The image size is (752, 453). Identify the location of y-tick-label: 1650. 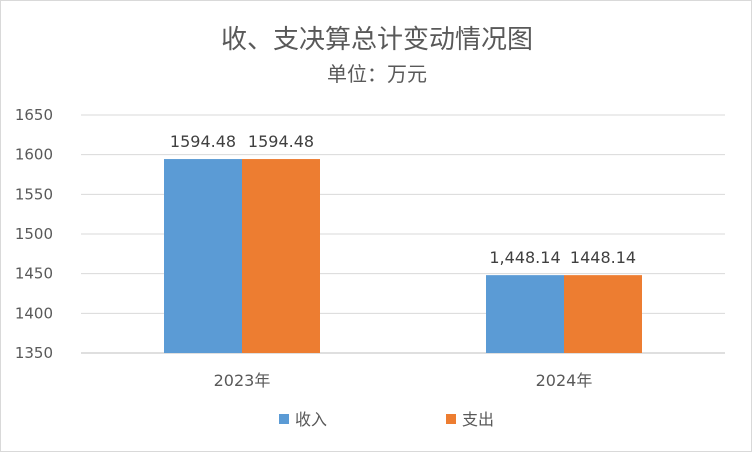
(34, 115).